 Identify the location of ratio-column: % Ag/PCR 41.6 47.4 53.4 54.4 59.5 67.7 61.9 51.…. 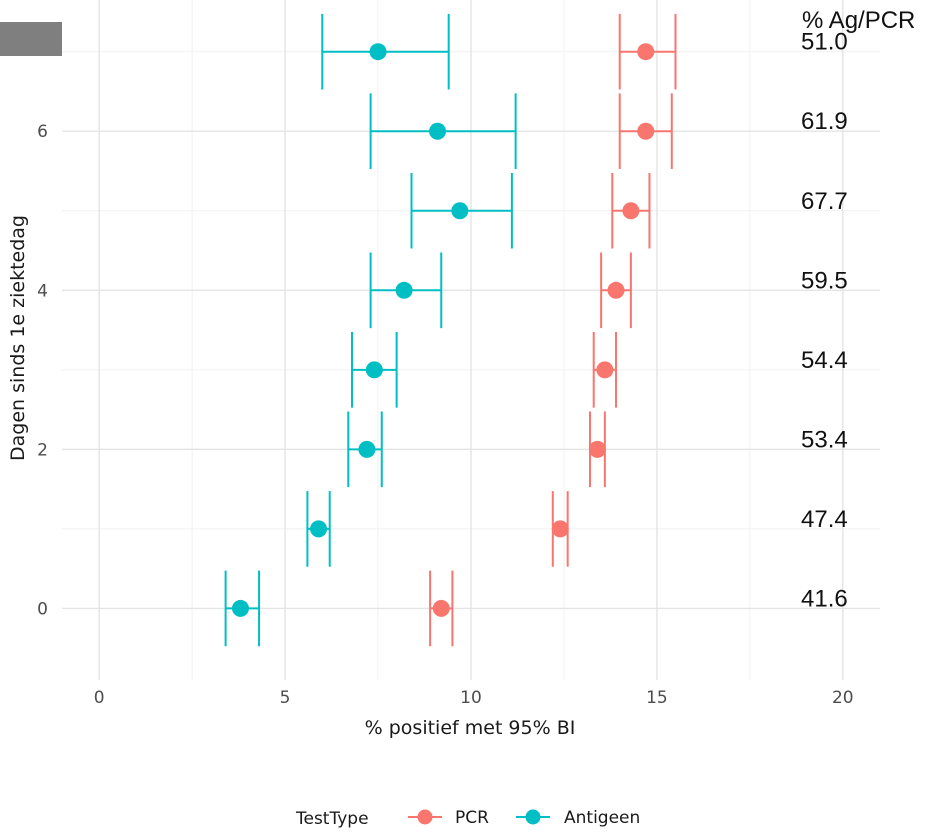
(858, 309).